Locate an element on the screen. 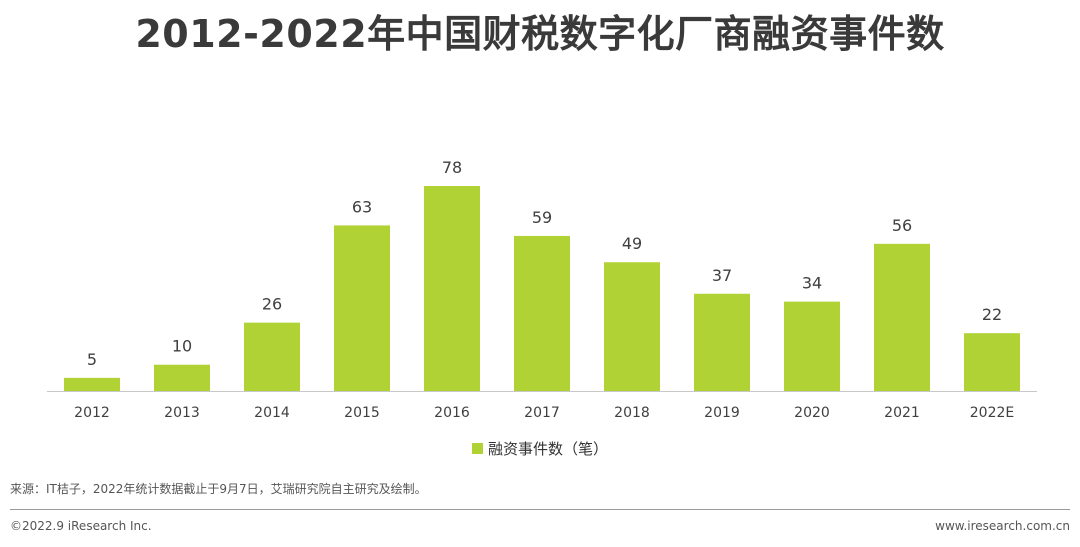 Image resolution: width=1080 pixels, height=547 pixels. legend-swatch is located at coordinates (477, 448).